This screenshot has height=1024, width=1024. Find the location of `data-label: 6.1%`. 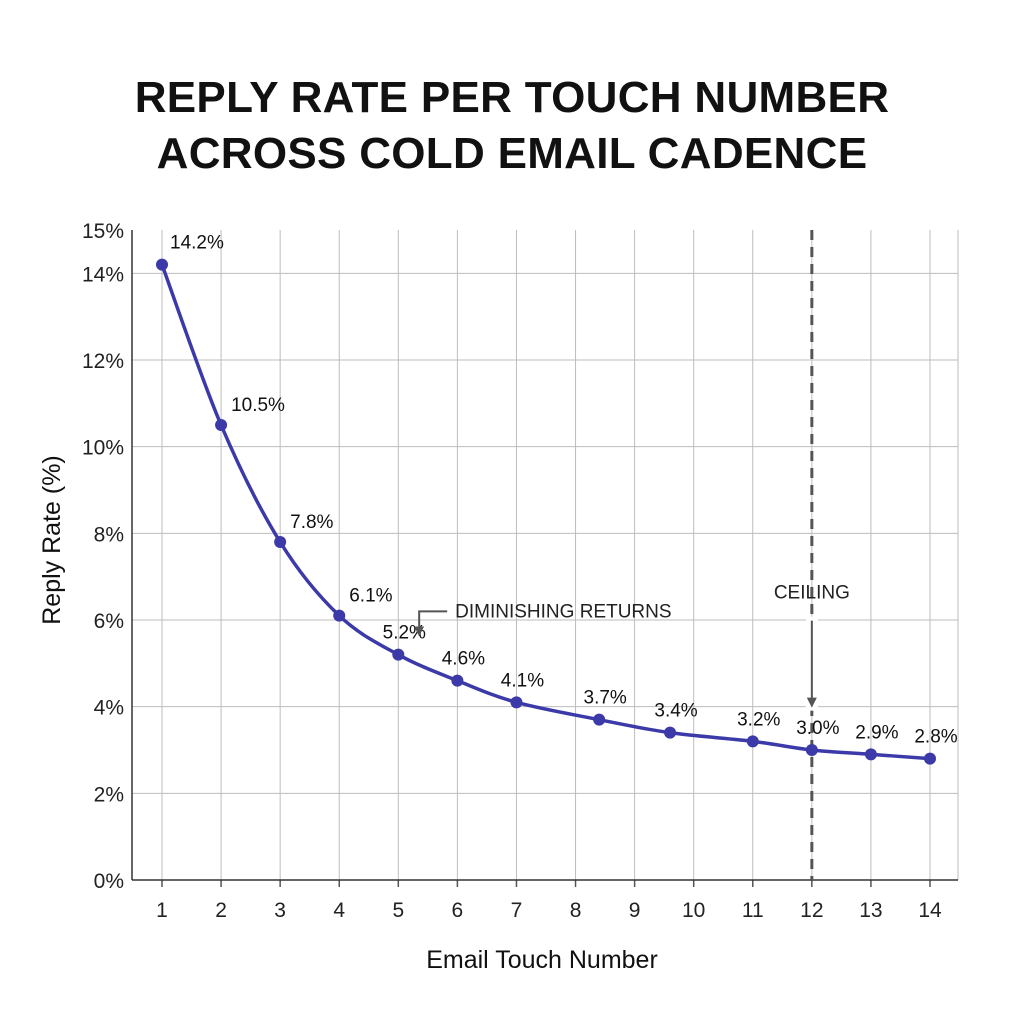

data-label: 6.1% is located at coordinates (370, 596).